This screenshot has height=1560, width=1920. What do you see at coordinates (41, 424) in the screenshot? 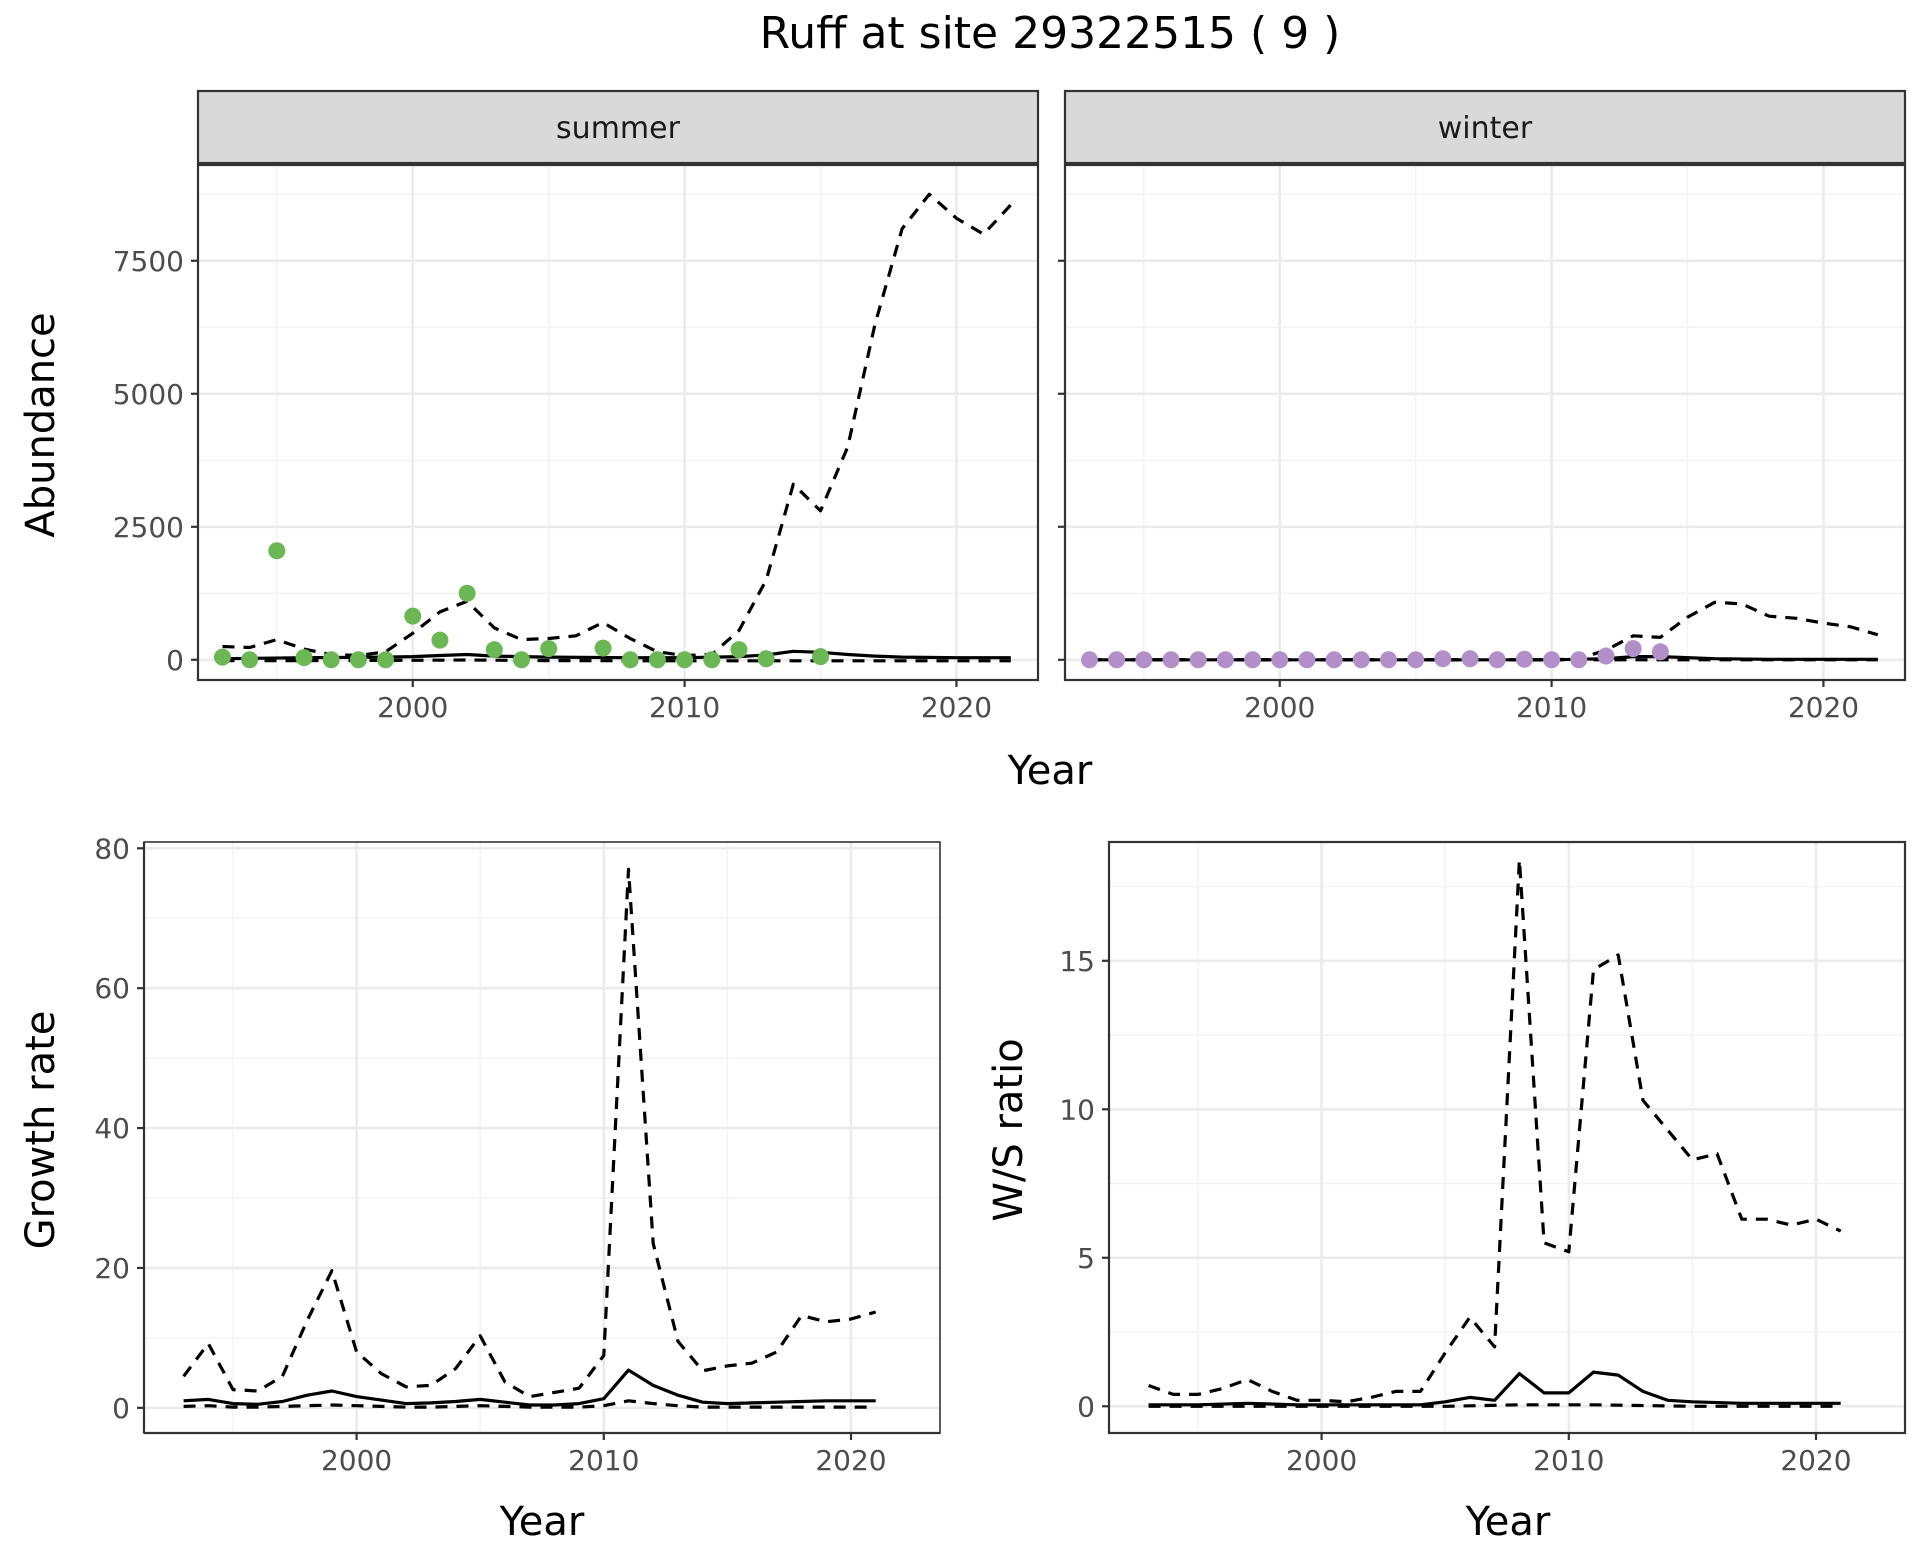
I see `abundance-y-axis-title: Abundance` at bounding box center [41, 424].